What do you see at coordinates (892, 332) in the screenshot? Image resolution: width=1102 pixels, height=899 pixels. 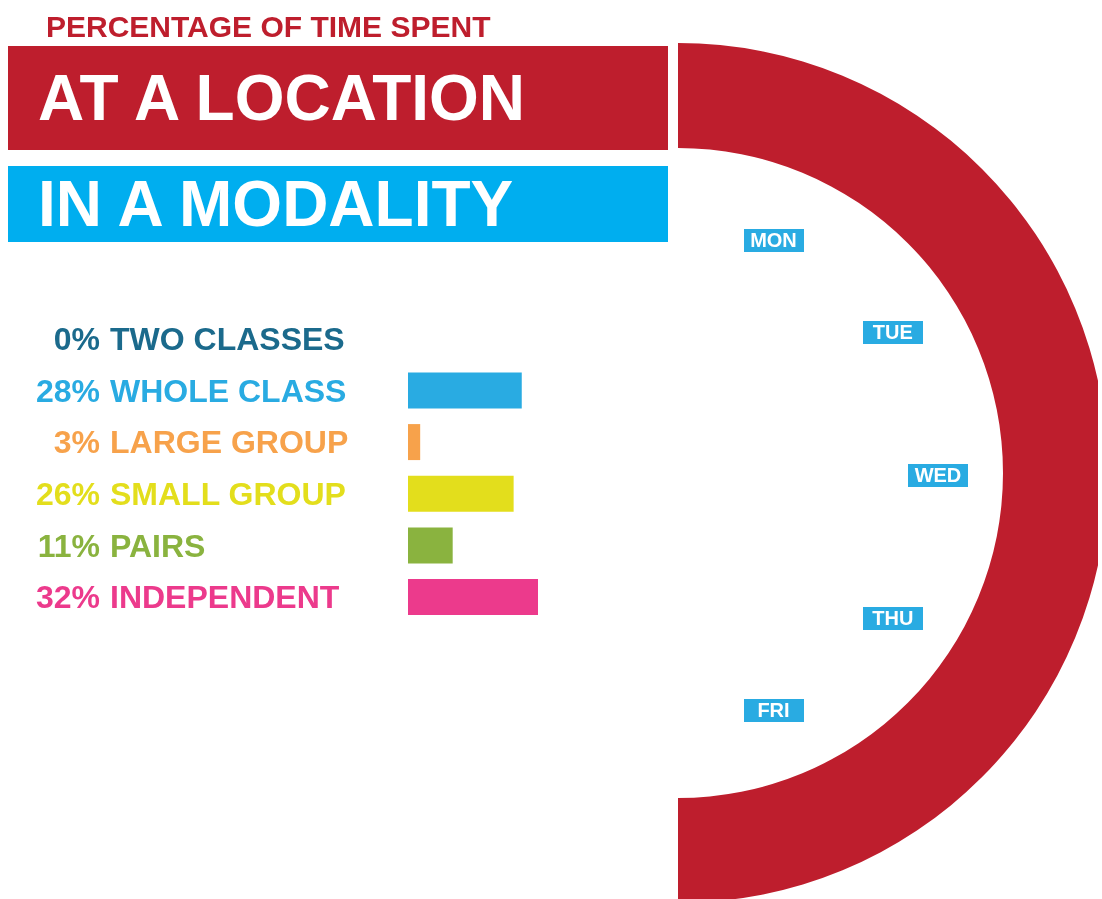 I see `text: TUE` at bounding box center [892, 332].